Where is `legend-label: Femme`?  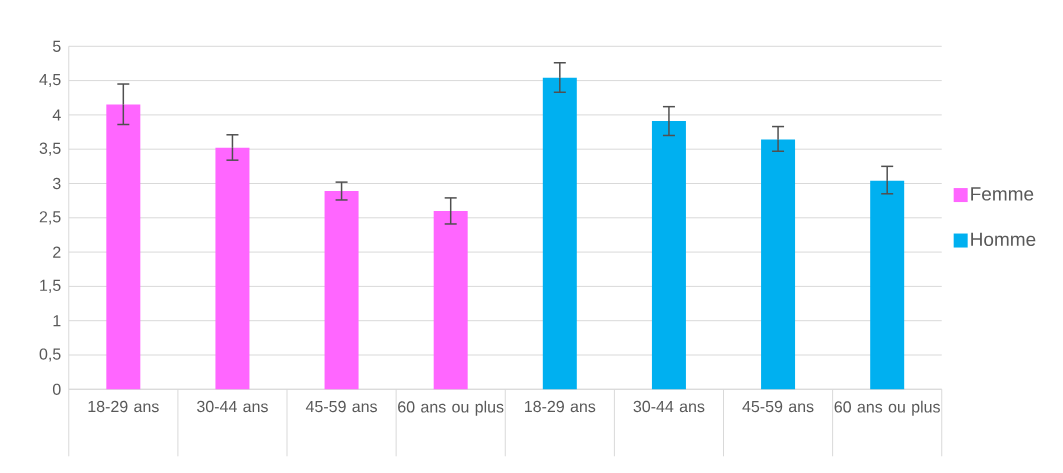 legend-label: Femme is located at coordinates (1002, 194).